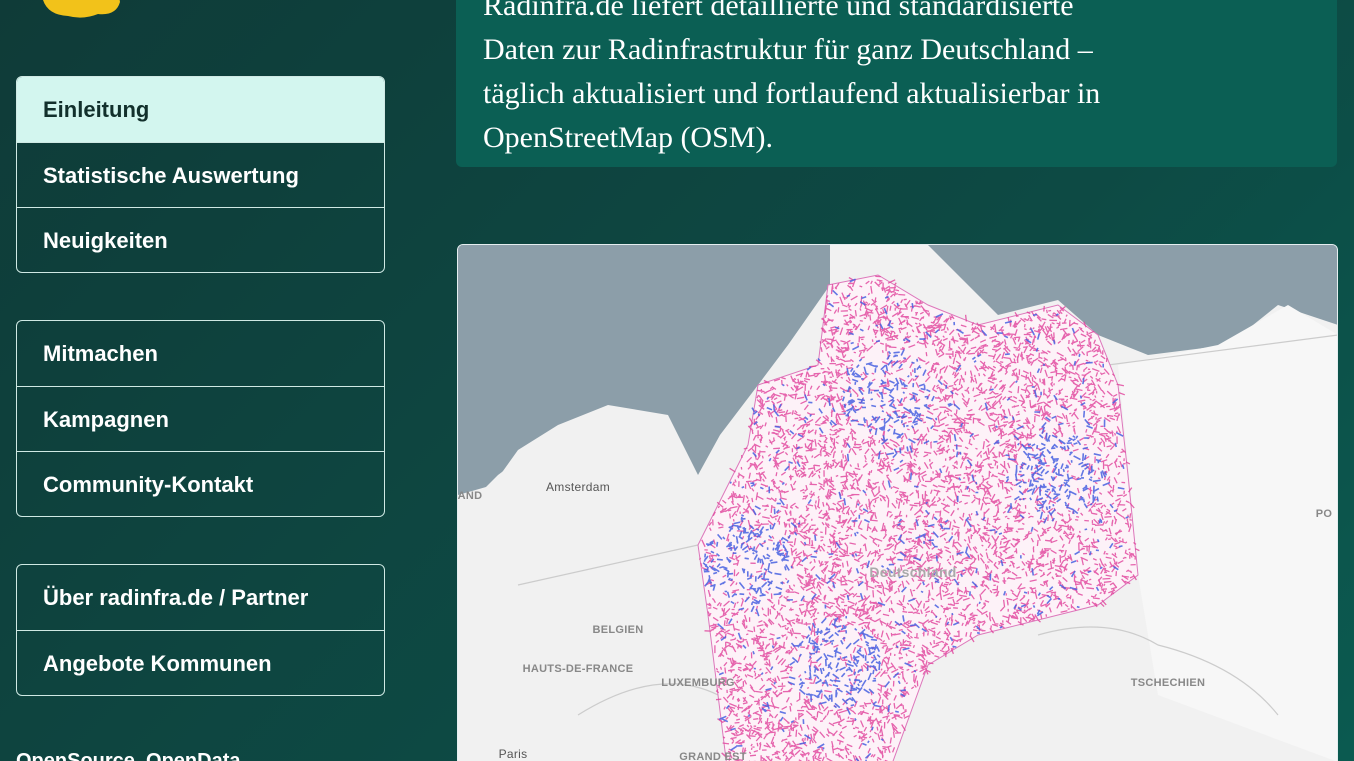 This screenshot has width=1354, height=761. Describe the element at coordinates (1227, 533) in the screenshot. I see `poland` at that location.